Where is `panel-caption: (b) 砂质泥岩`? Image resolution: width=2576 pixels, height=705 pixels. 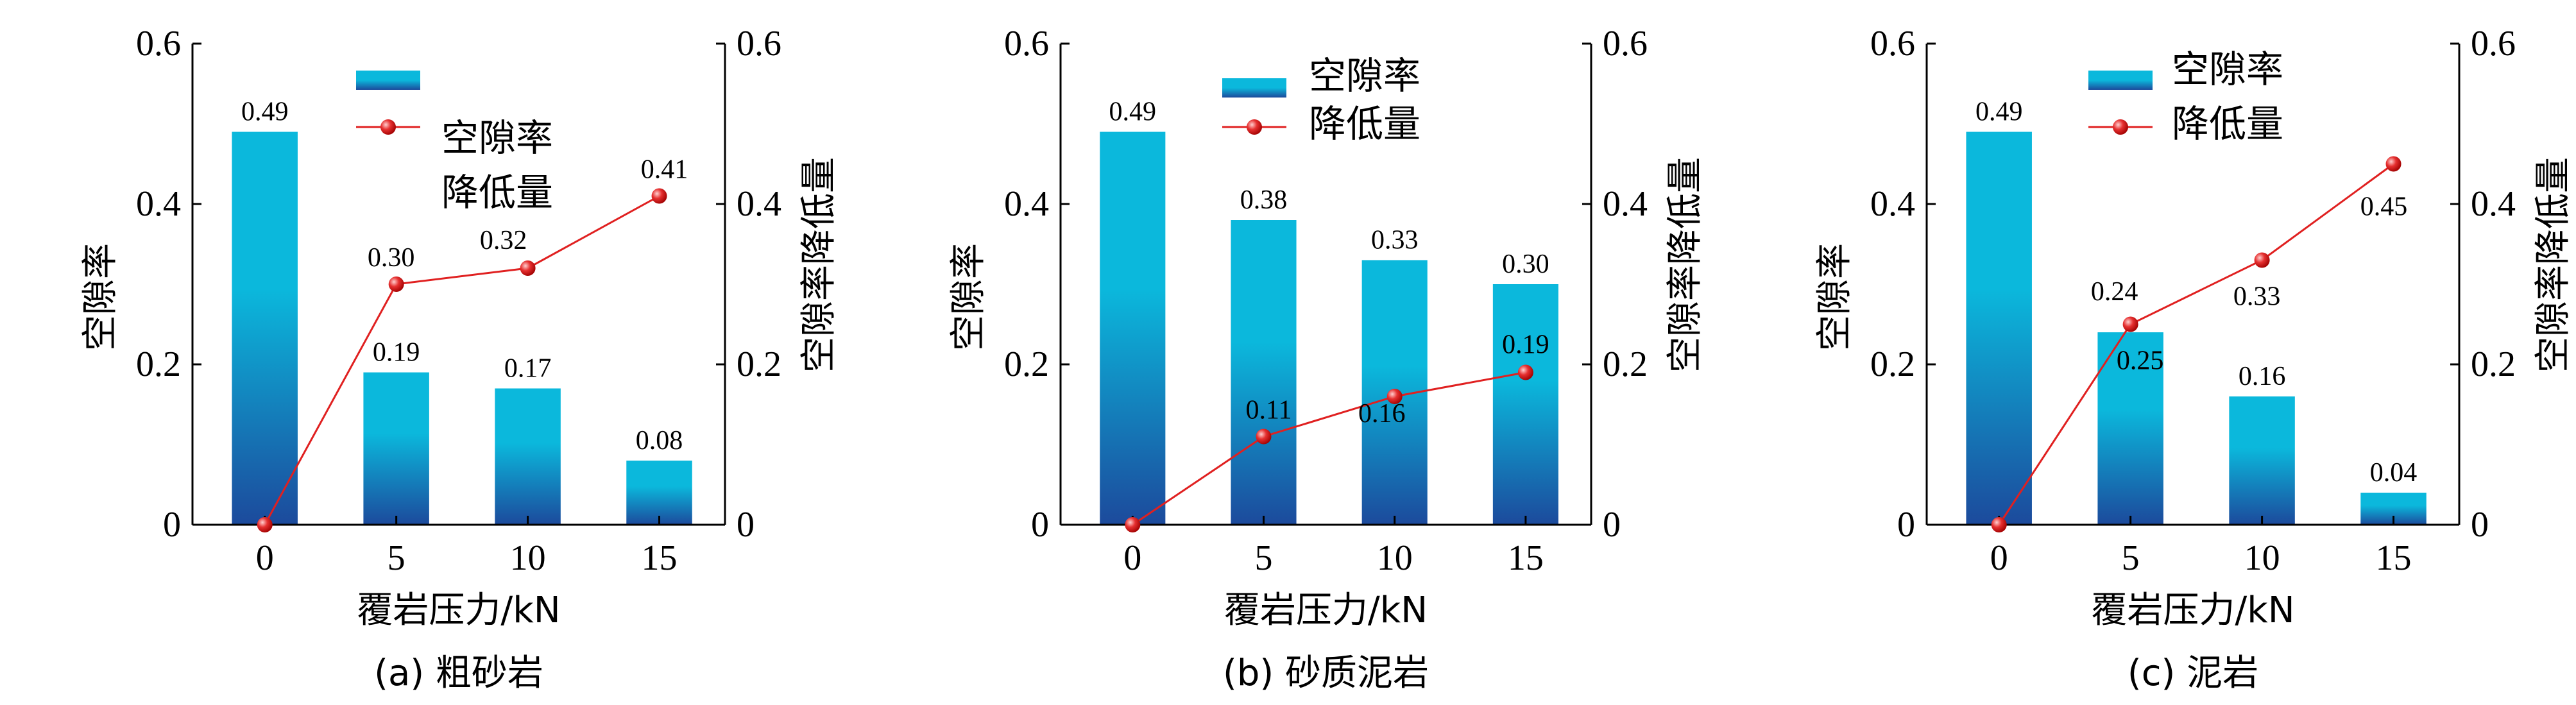
panel-caption: (b) 砂质泥岩 is located at coordinates (1326, 673).